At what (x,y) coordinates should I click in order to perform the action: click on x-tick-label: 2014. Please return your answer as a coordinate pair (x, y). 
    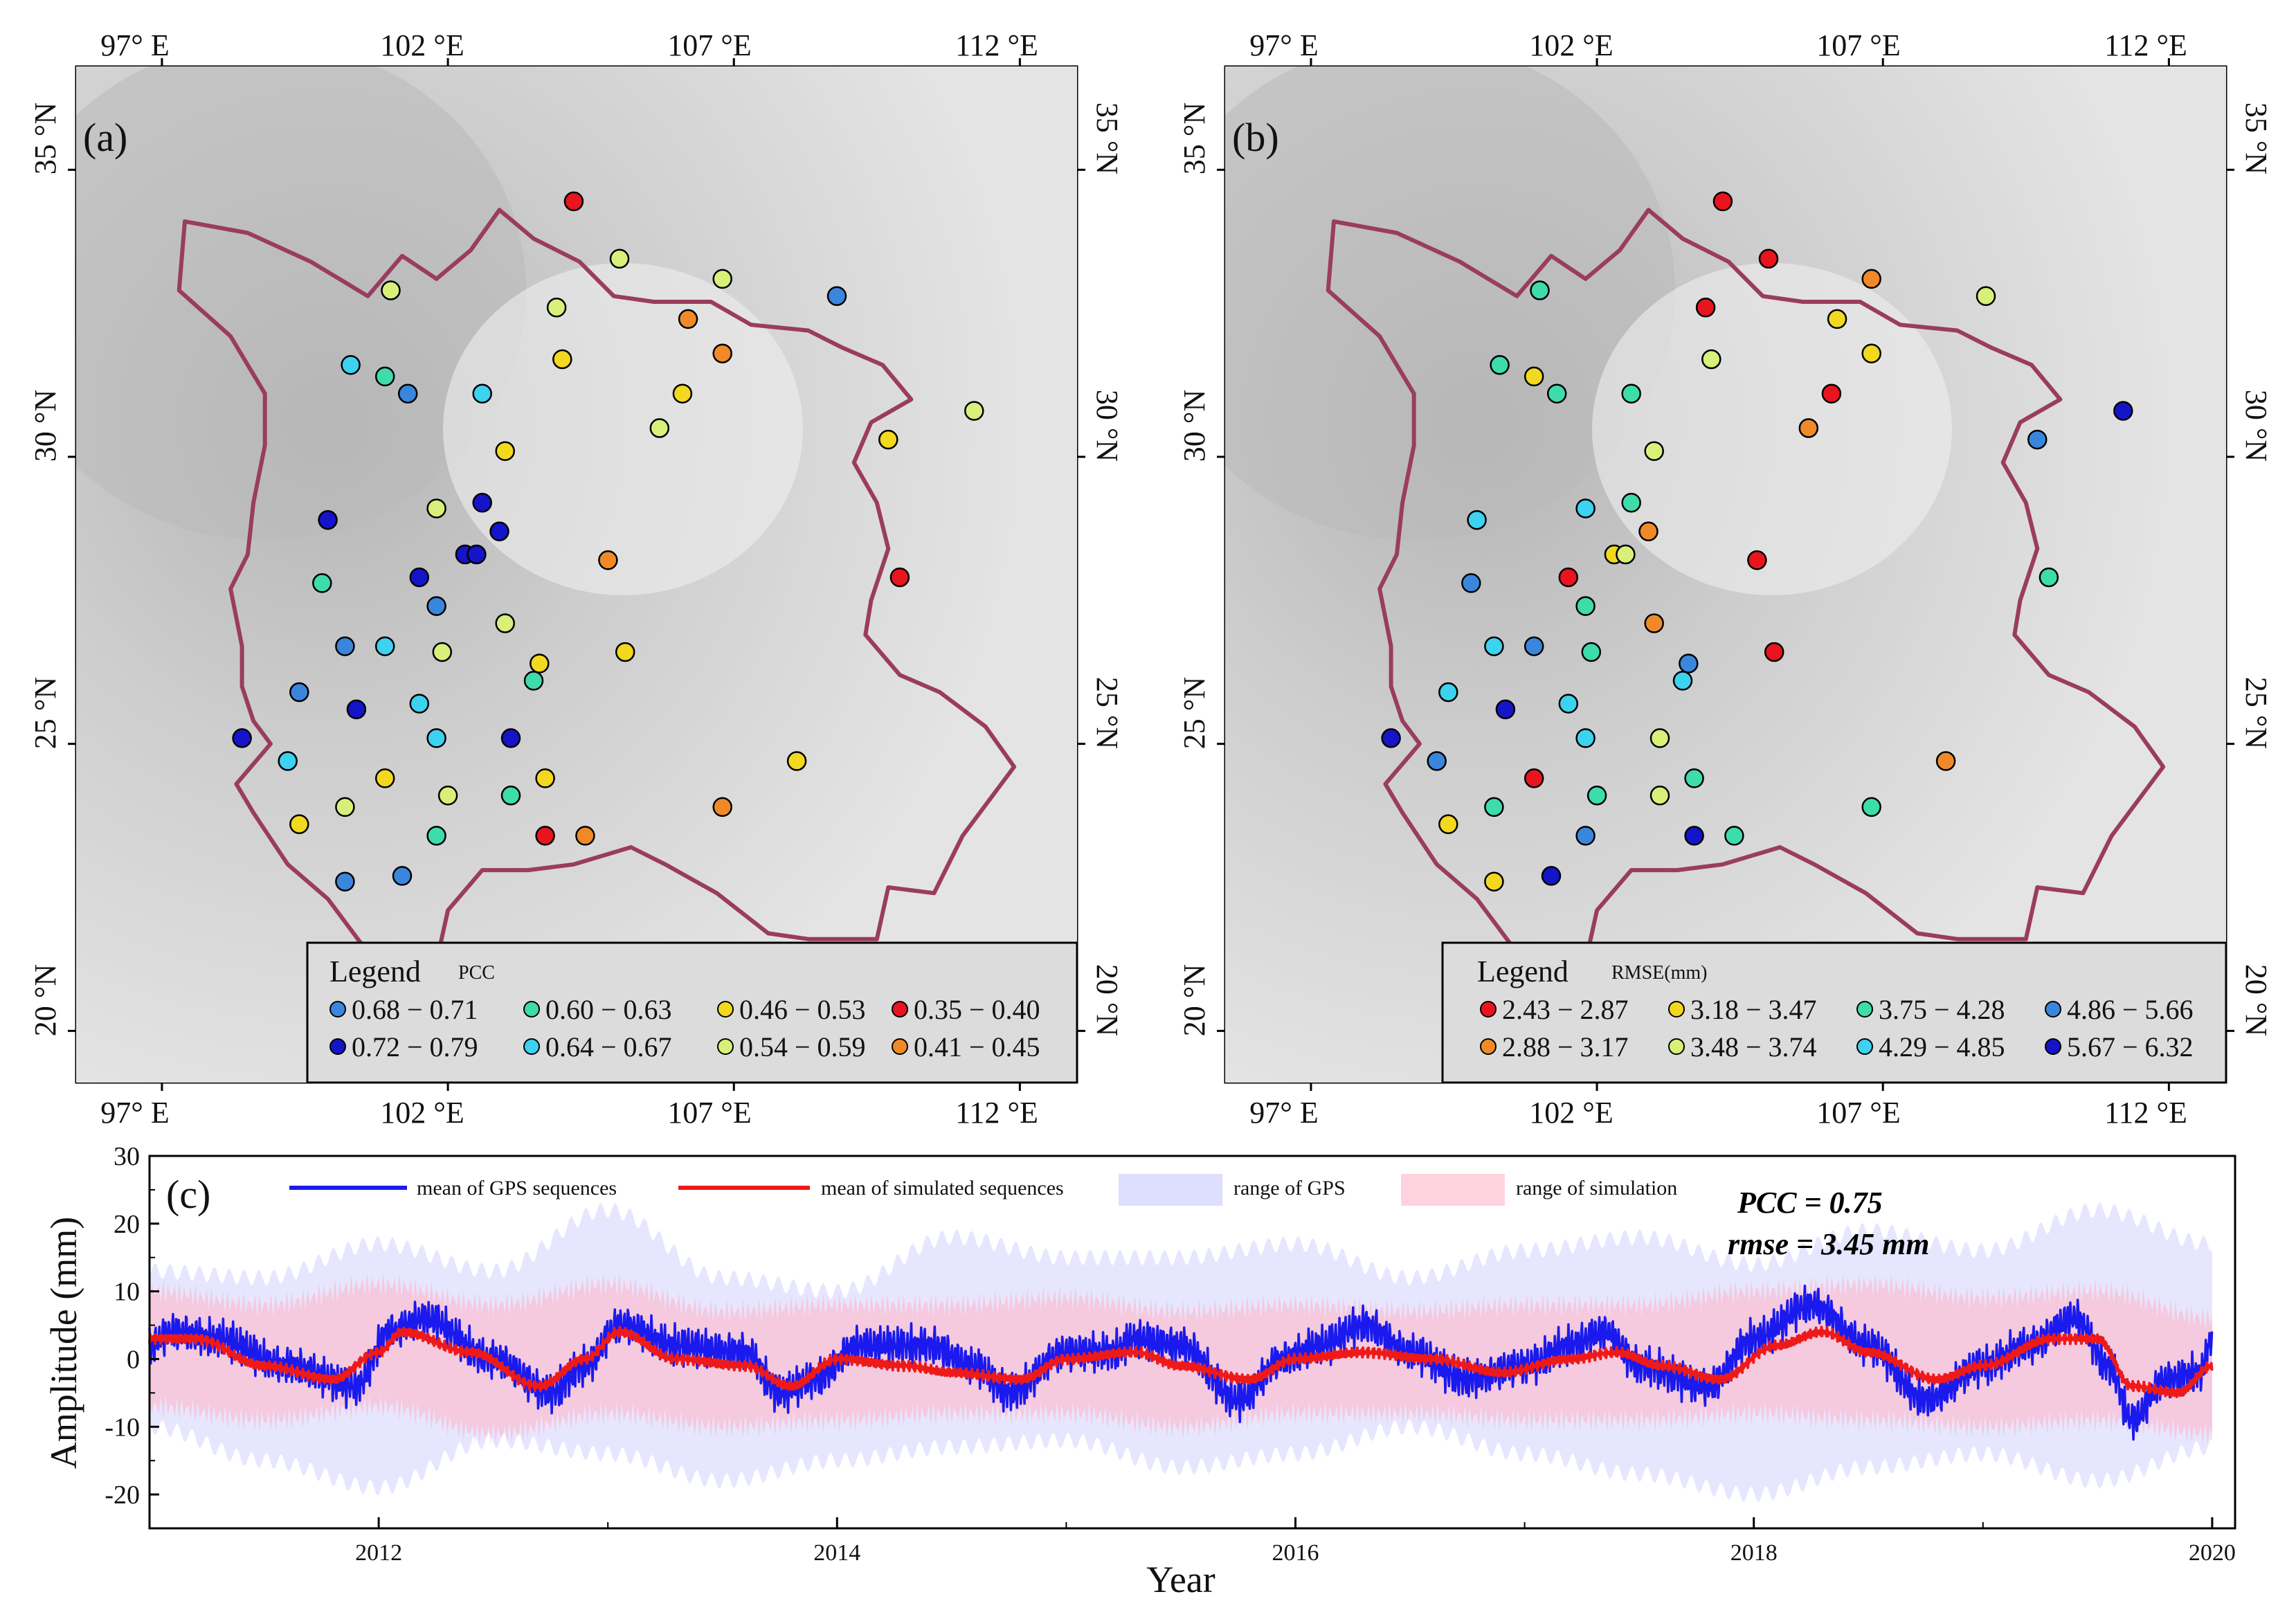
    Looking at the image, I should click on (837, 1553).